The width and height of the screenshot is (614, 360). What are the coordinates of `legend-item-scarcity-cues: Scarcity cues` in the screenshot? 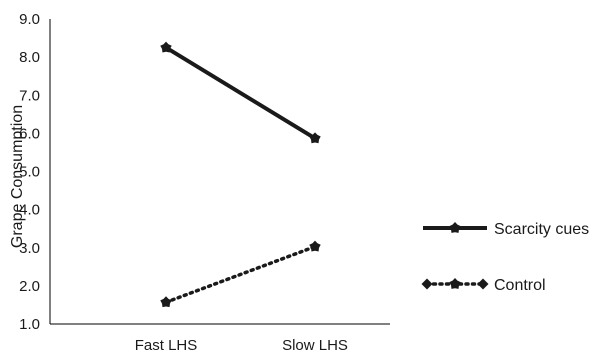 It's located at (506, 229).